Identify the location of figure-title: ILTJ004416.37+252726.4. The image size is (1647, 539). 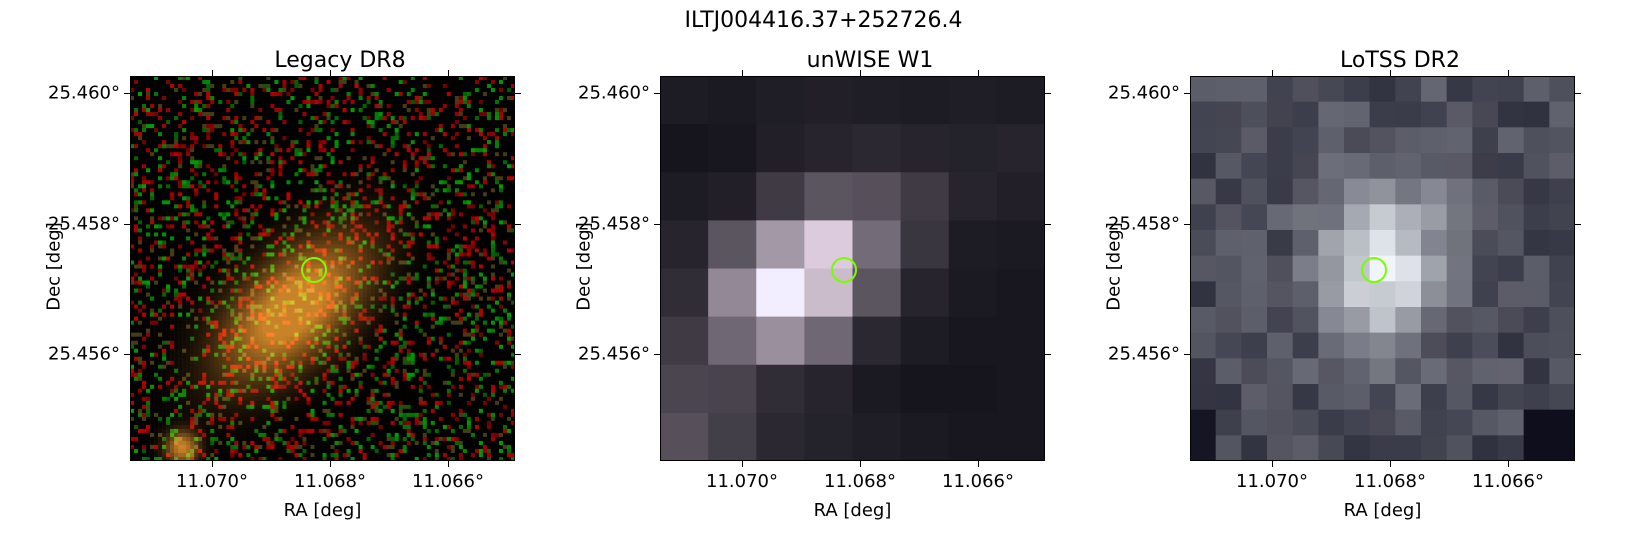
(823, 20).